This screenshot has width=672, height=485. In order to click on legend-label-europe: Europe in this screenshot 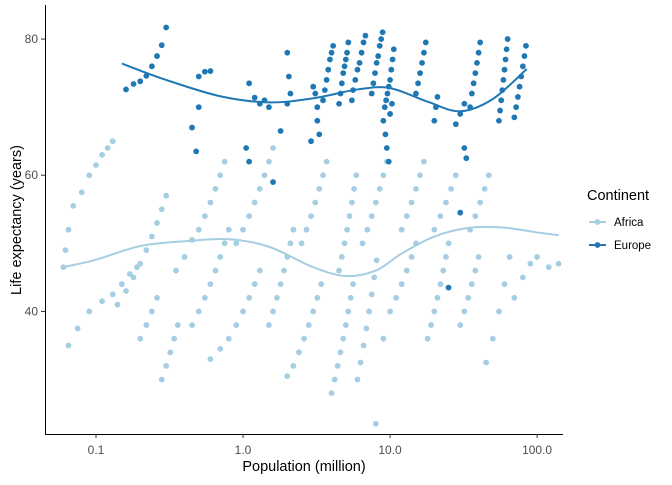, I will do `click(632, 246)`.